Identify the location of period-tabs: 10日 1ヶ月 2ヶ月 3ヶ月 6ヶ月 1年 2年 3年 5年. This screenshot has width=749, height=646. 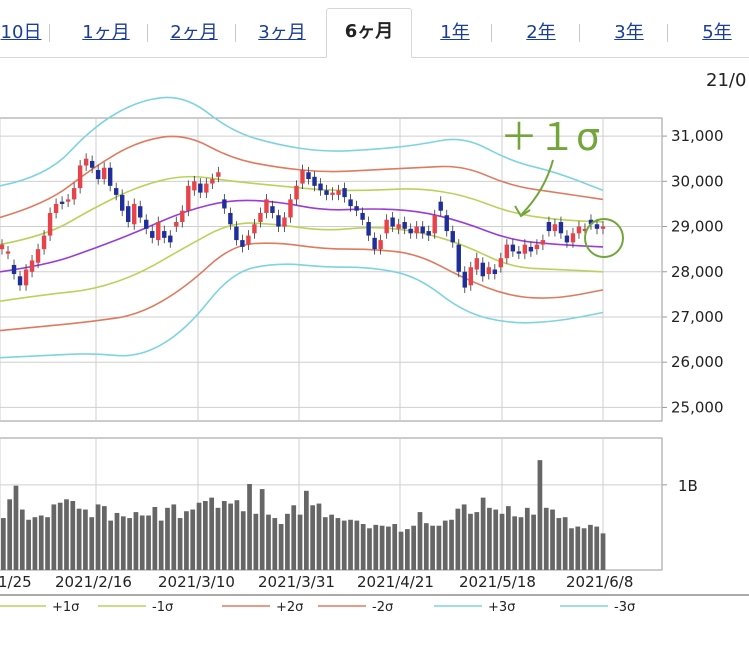
(374, 29).